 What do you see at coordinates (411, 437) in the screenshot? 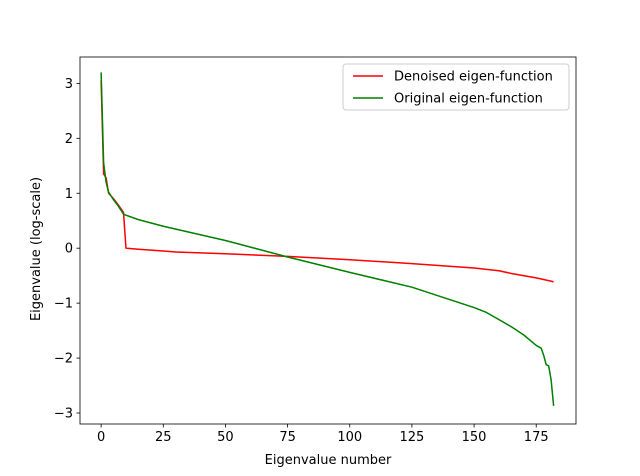
I see `x-tick-label: 125` at bounding box center [411, 437].